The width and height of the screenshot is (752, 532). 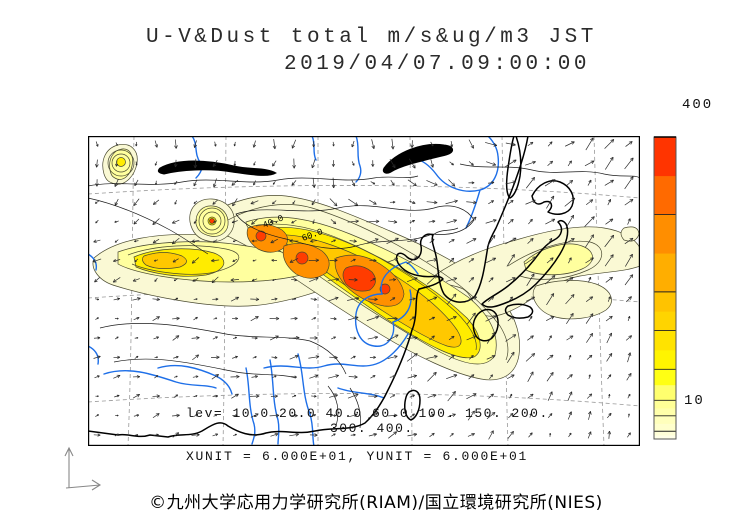 What do you see at coordinates (665, 288) in the screenshot?
I see `colorbar-scale` at bounding box center [665, 288].